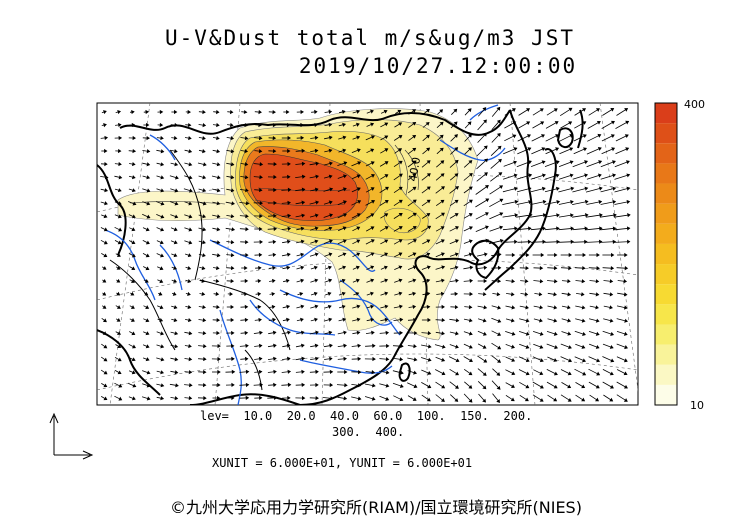 This screenshot has width=752, height=532. What do you see at coordinates (666, 153) in the screenshot?
I see `colorbar-step` at bounding box center [666, 153].